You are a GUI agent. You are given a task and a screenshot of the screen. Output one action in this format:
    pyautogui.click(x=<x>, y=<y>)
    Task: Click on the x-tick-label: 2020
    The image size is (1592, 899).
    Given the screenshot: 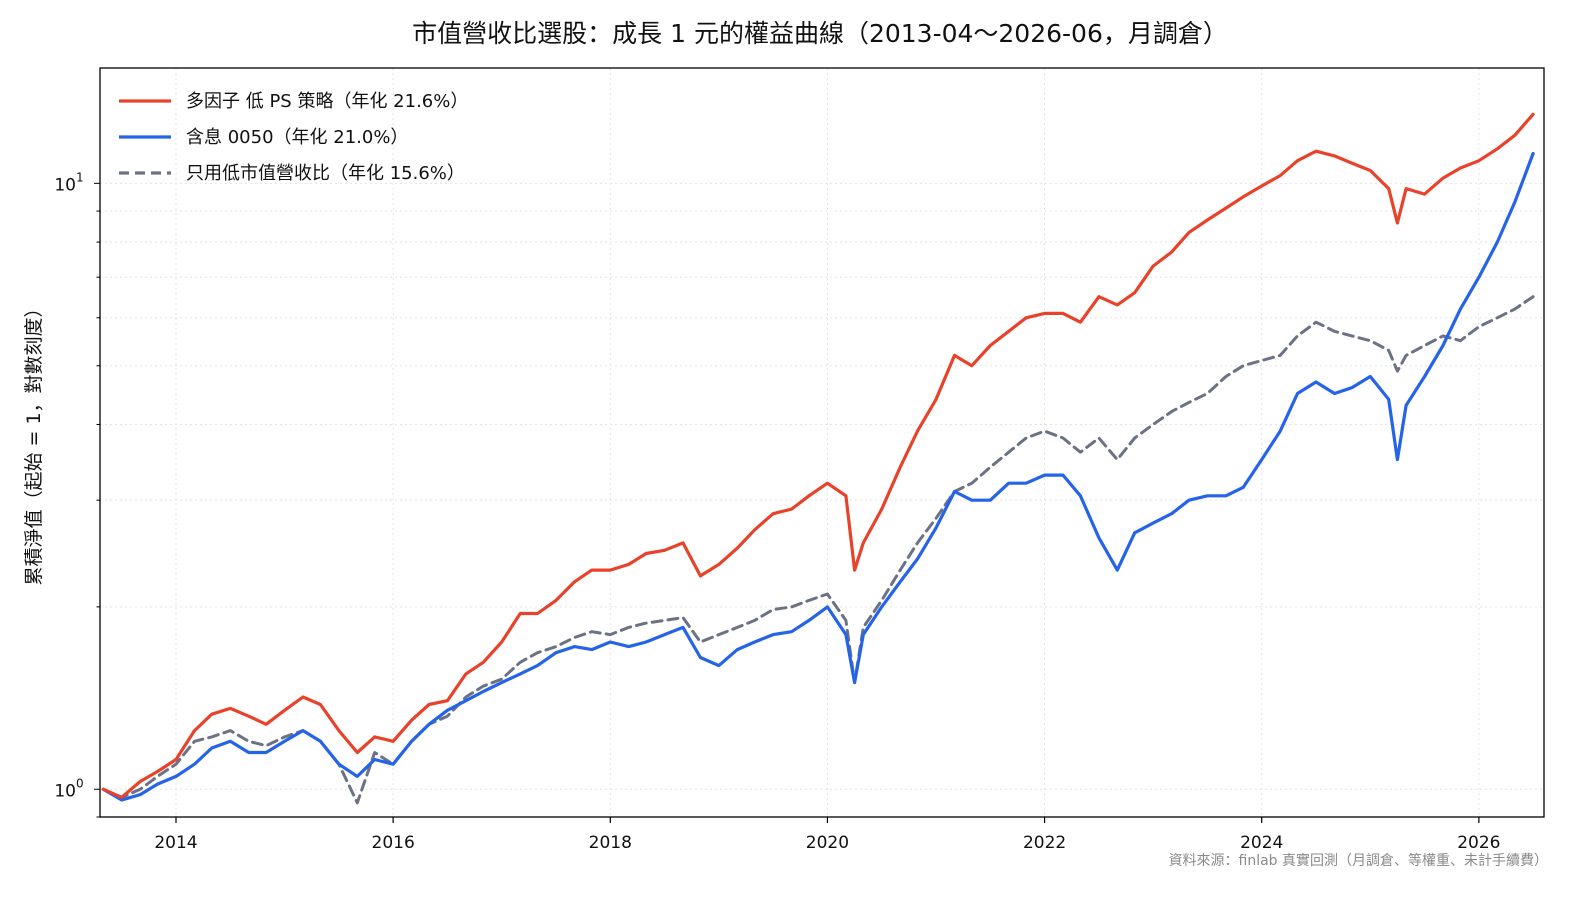 What is the action you would take?
    pyautogui.click(x=827, y=843)
    